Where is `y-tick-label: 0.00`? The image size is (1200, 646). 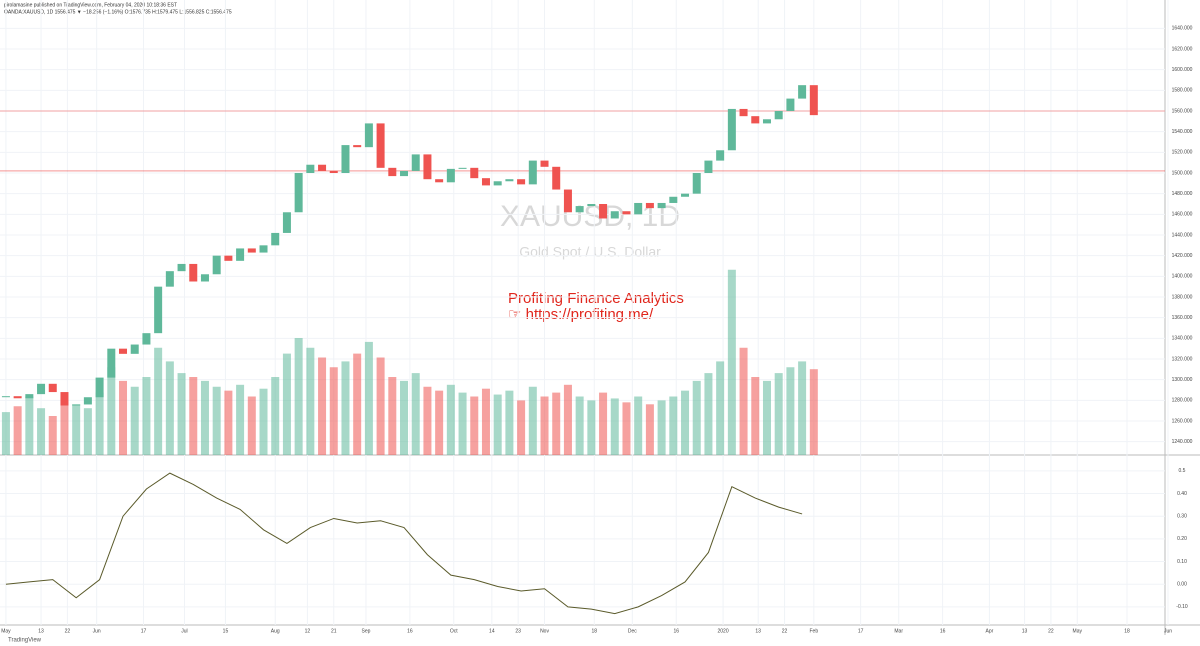
y-tick-label: 0.00 is located at coordinates (1182, 585).